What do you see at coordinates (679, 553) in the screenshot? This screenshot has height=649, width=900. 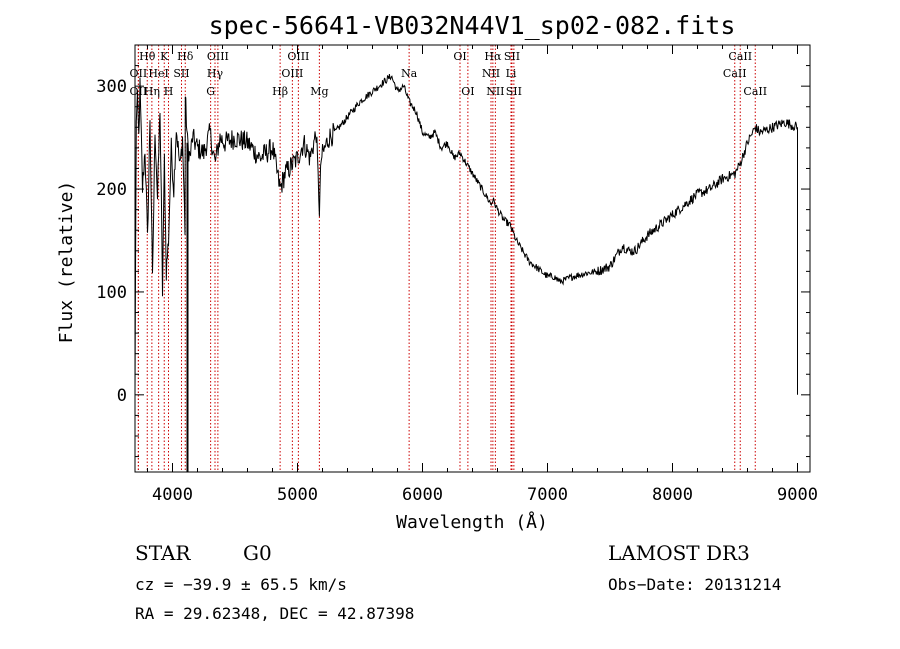 I see `survey-name: LAMOST DR3` at bounding box center [679, 553].